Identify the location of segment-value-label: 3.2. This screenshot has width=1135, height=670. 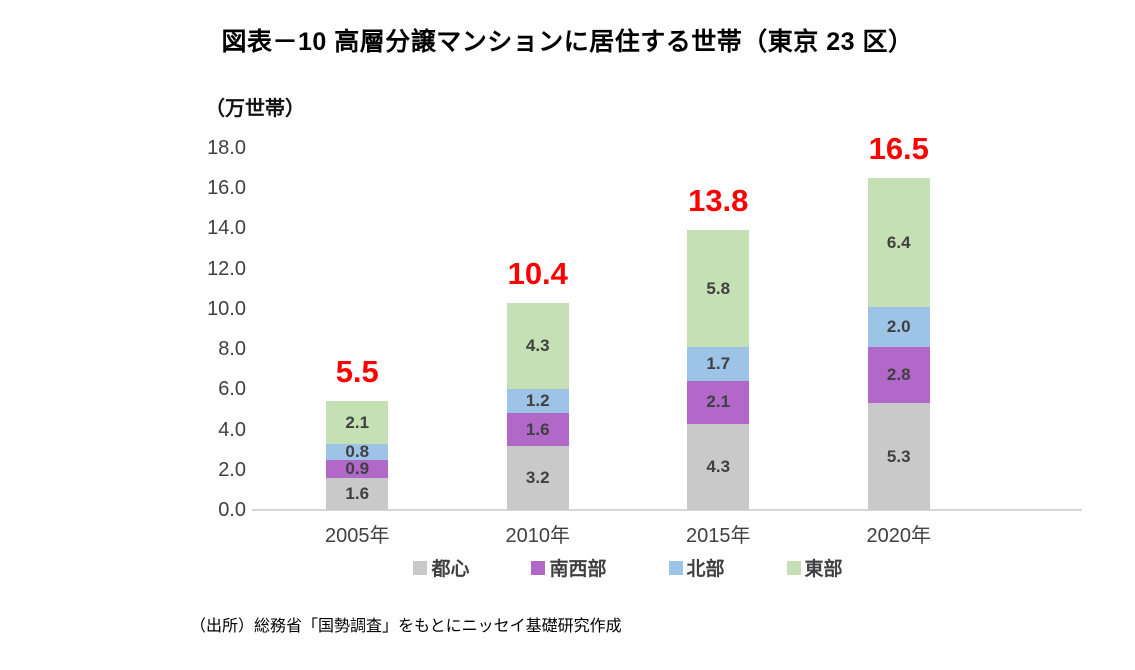
(537, 477).